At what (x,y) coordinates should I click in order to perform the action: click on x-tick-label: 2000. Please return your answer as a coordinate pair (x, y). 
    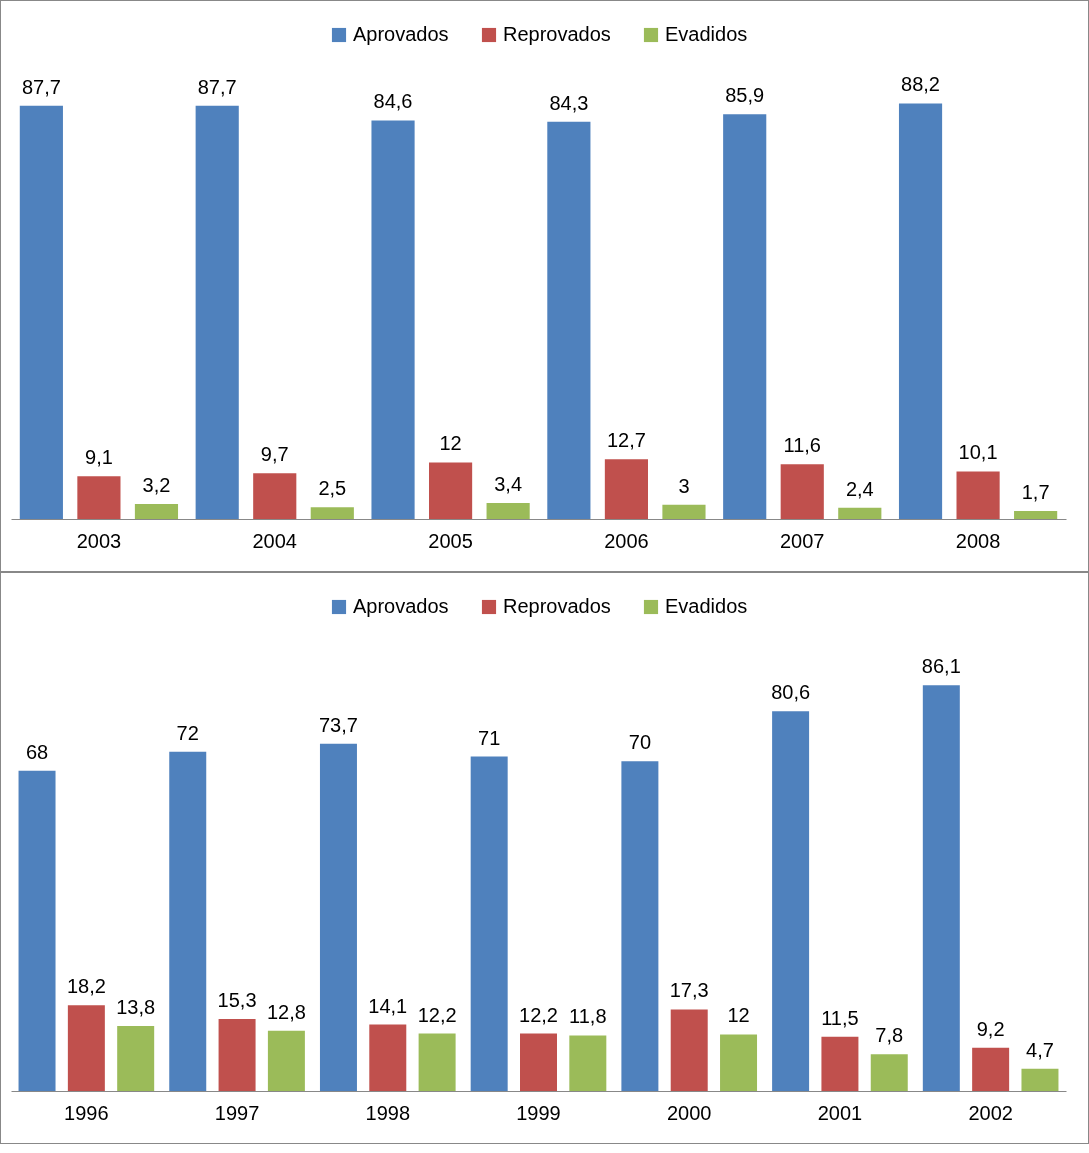
    Looking at the image, I should click on (689, 1112).